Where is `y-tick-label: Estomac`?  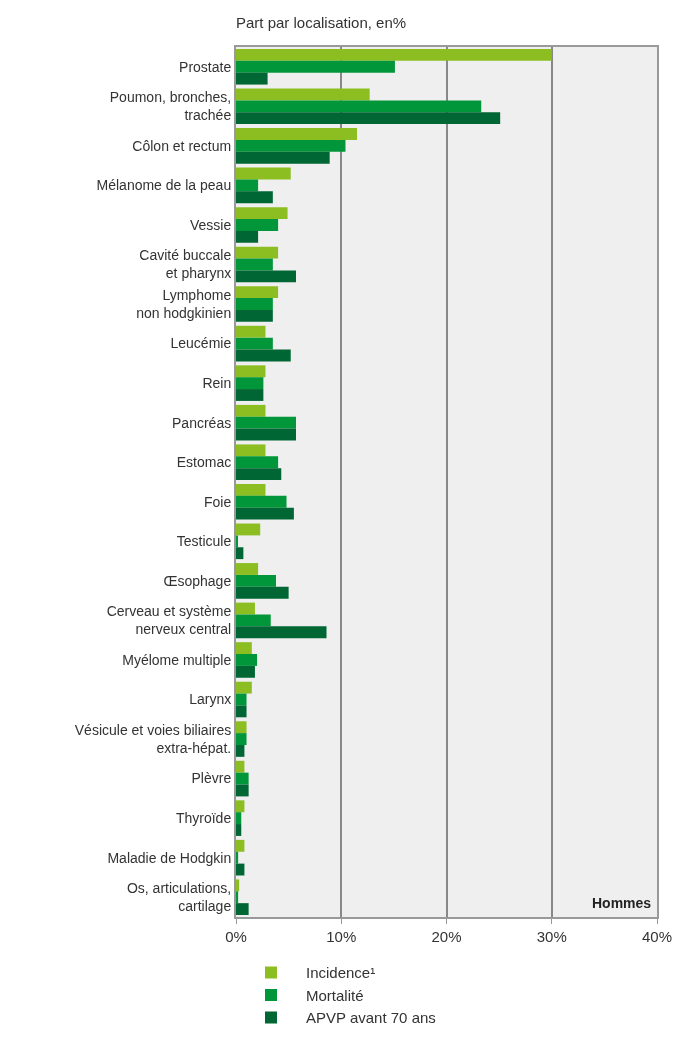 y-tick-label: Estomac is located at coordinates (204, 462).